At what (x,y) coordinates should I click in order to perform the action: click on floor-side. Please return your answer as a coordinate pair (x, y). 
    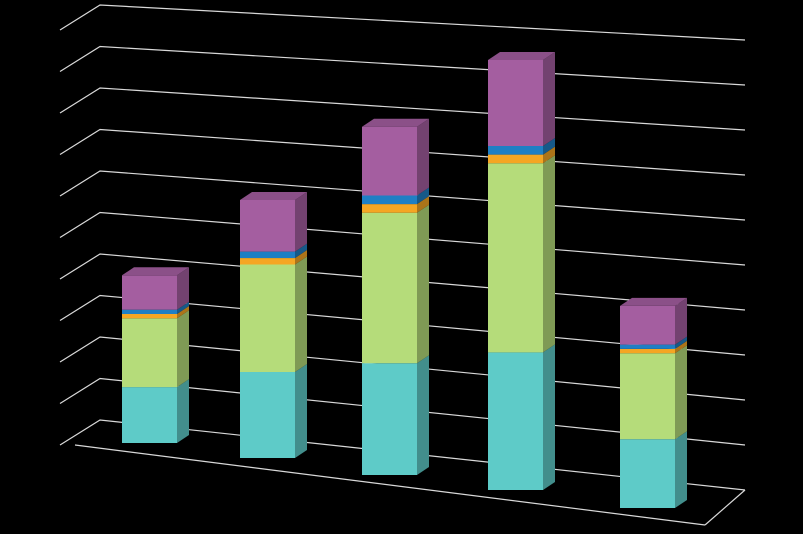
    Looking at the image, I should click on (725, 507).